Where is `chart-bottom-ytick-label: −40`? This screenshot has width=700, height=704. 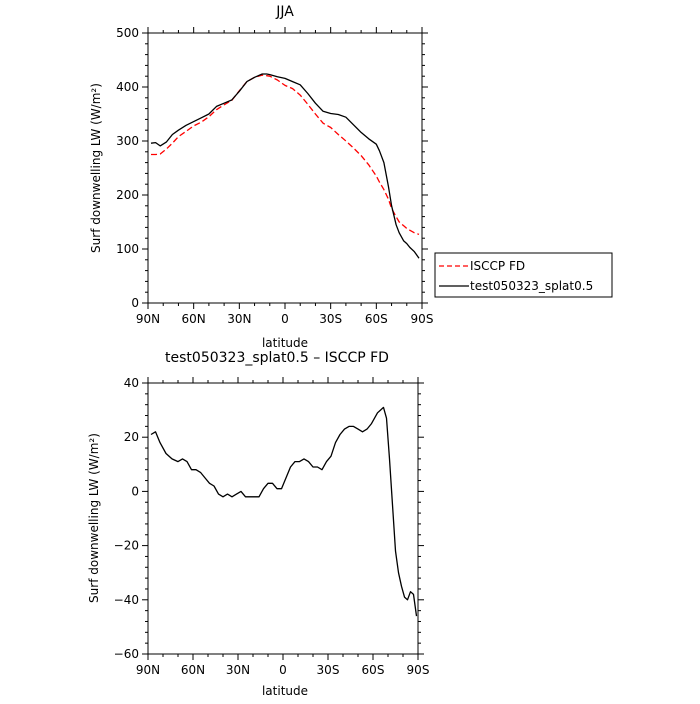 chart-bottom-ytick-label: −40 is located at coordinates (126, 600).